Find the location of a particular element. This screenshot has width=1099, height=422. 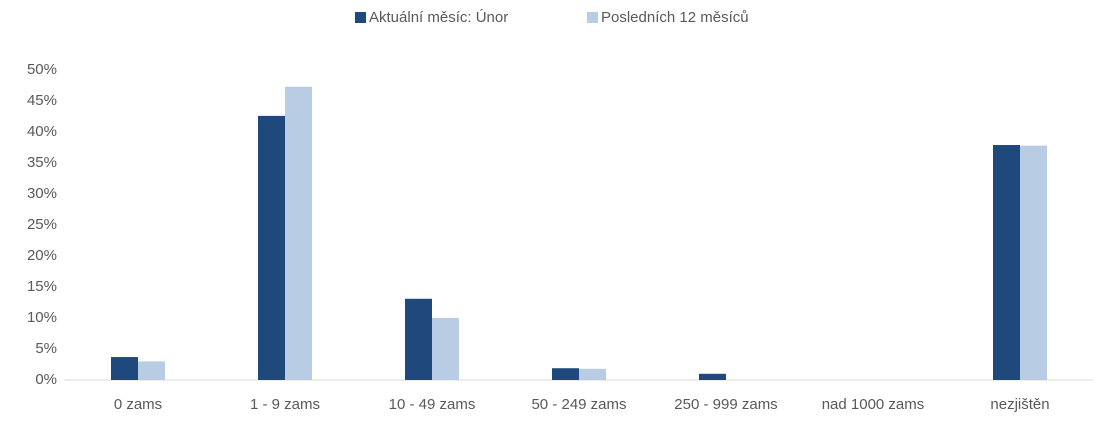

legend-label: Aktuální měsíc: Únor is located at coordinates (438, 17).